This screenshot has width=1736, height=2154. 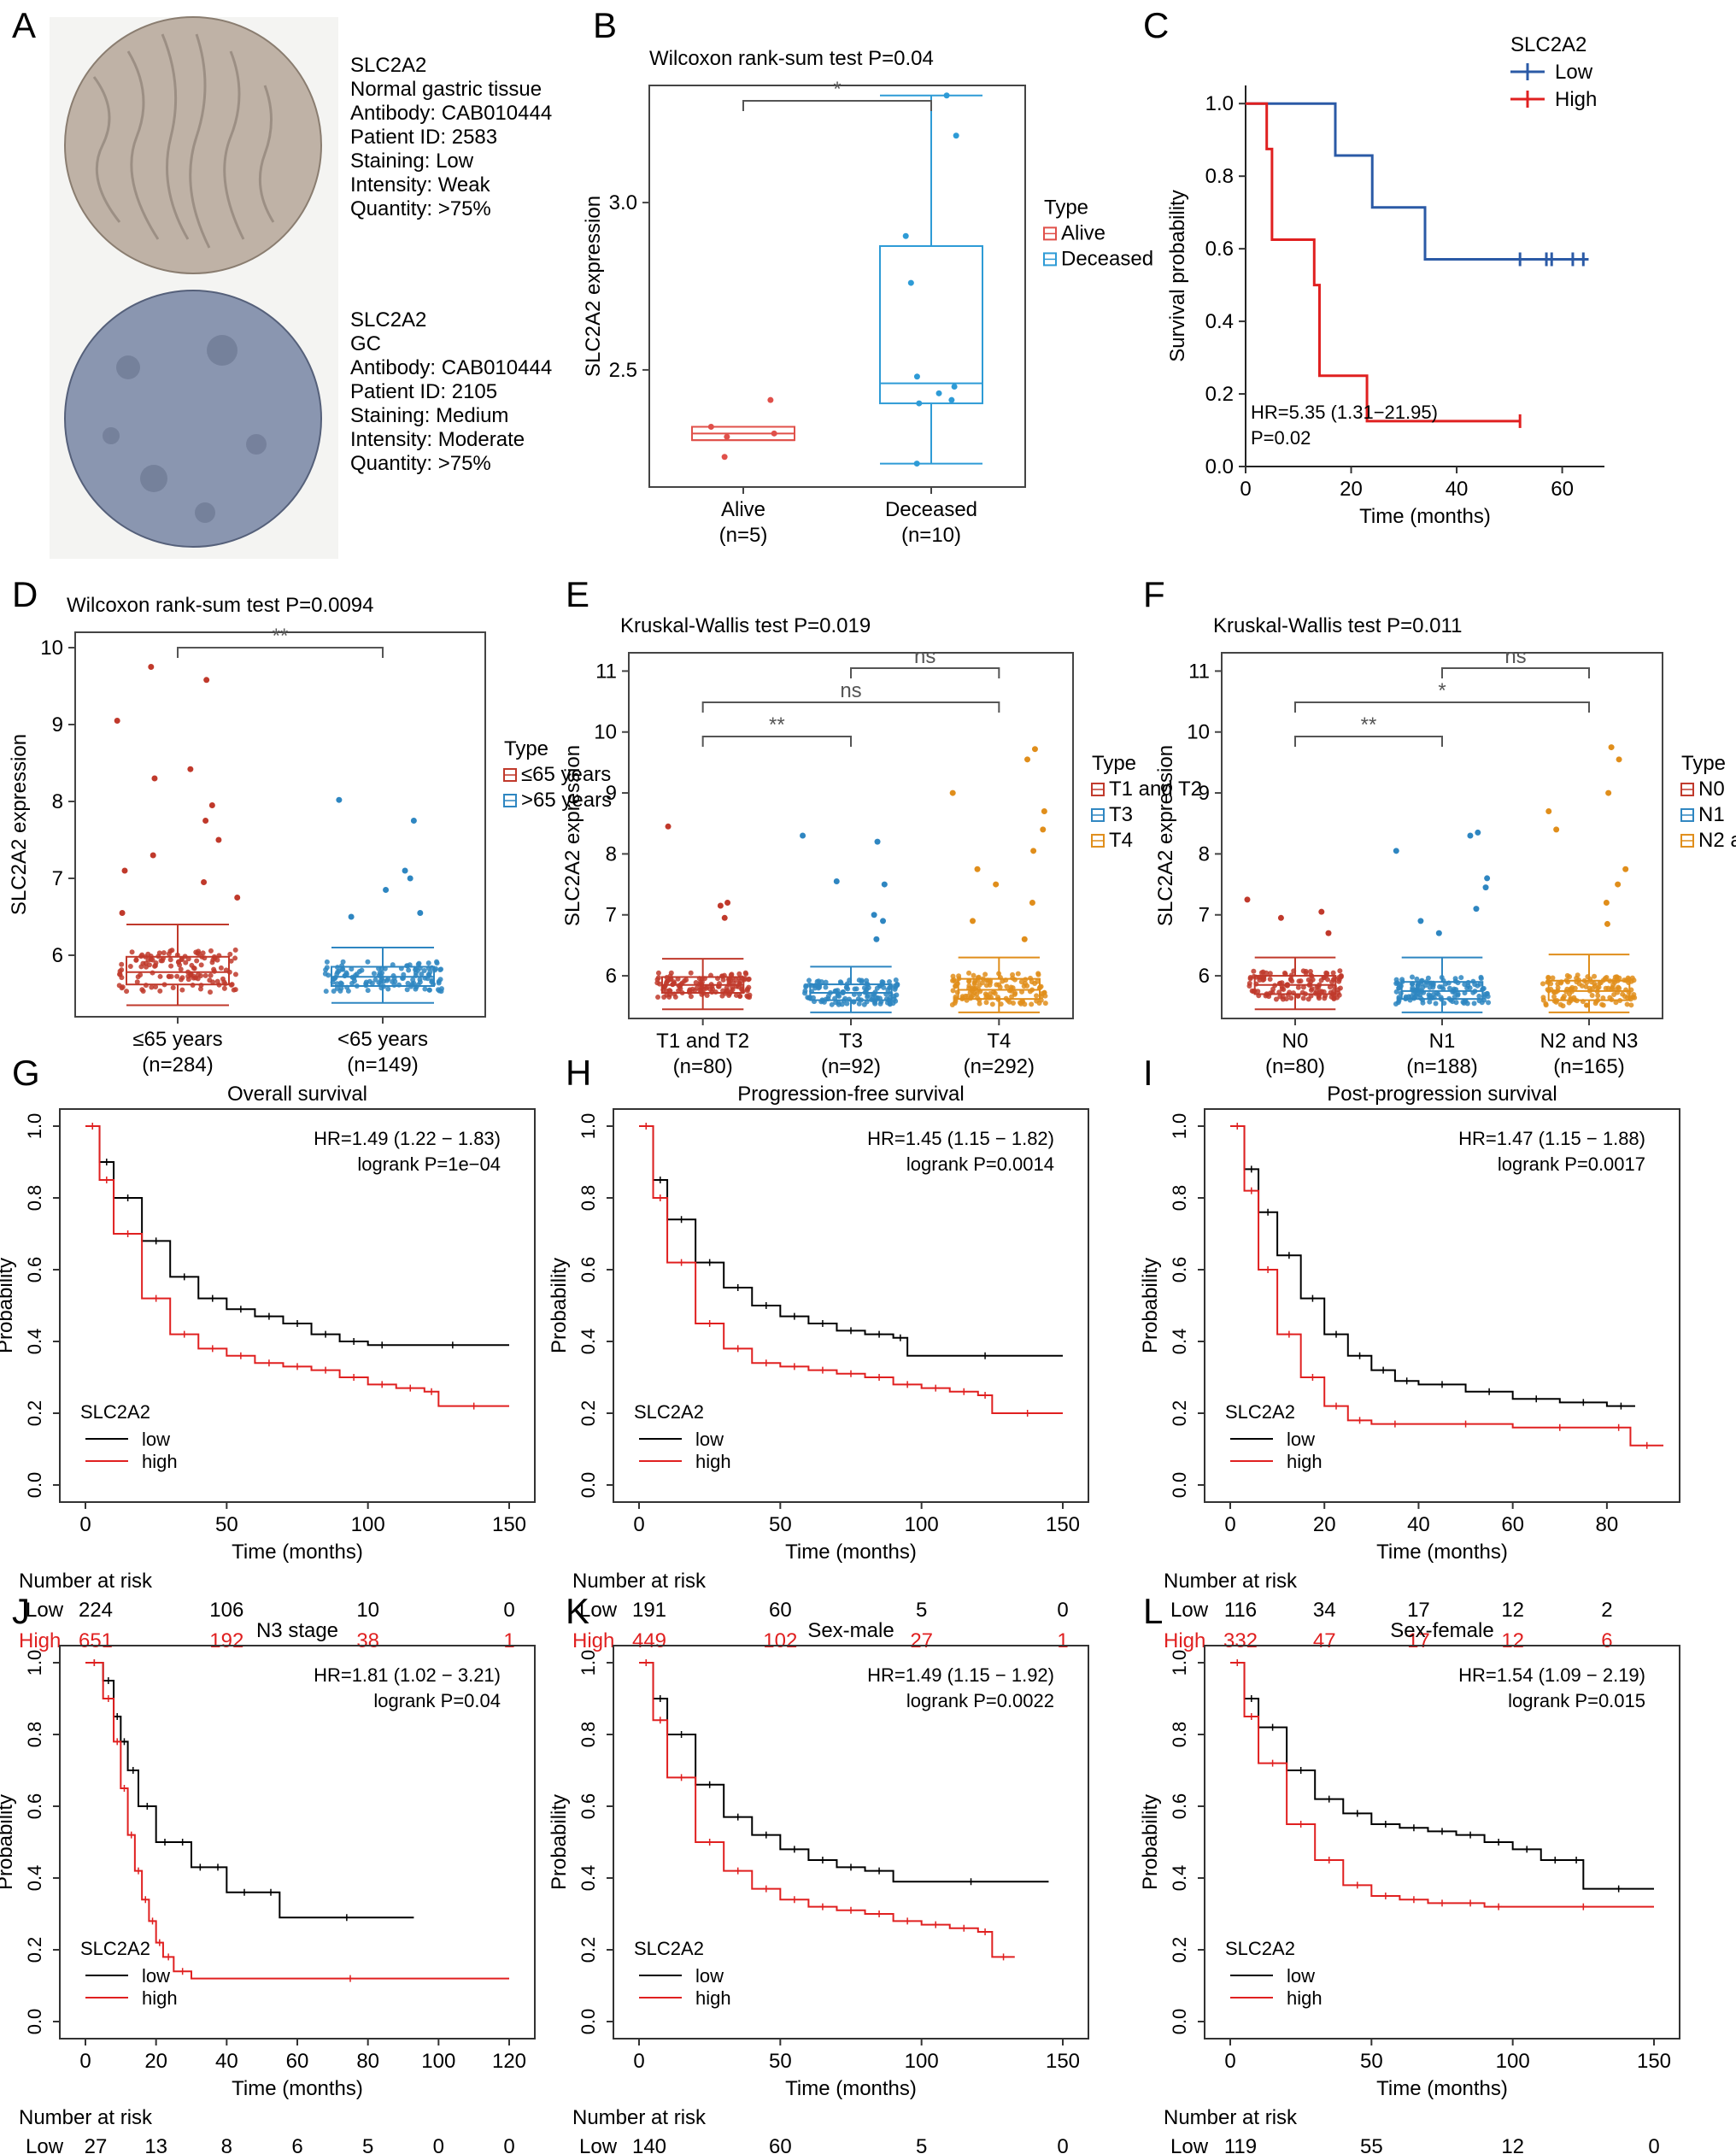 I want to click on legend-label: T1 and T2, so click(x=1155, y=789).